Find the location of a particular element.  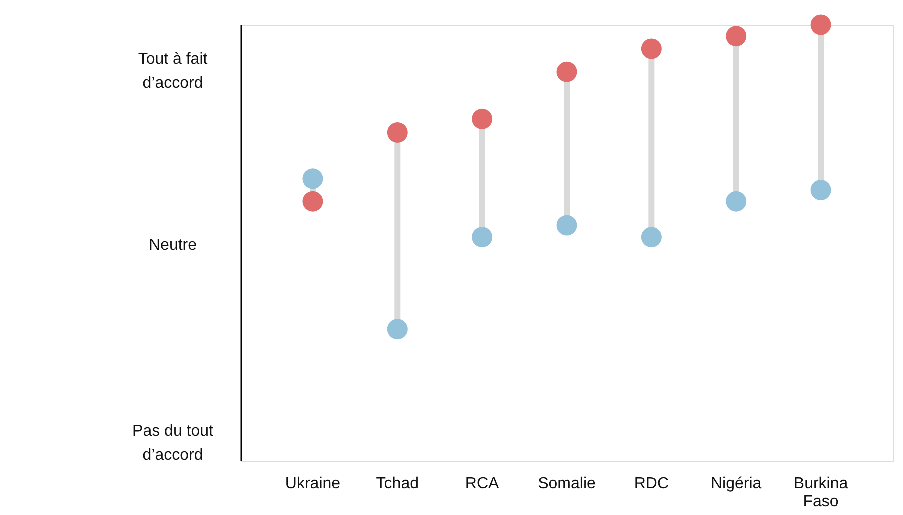

x-tick-label: Nigéria is located at coordinates (736, 484).